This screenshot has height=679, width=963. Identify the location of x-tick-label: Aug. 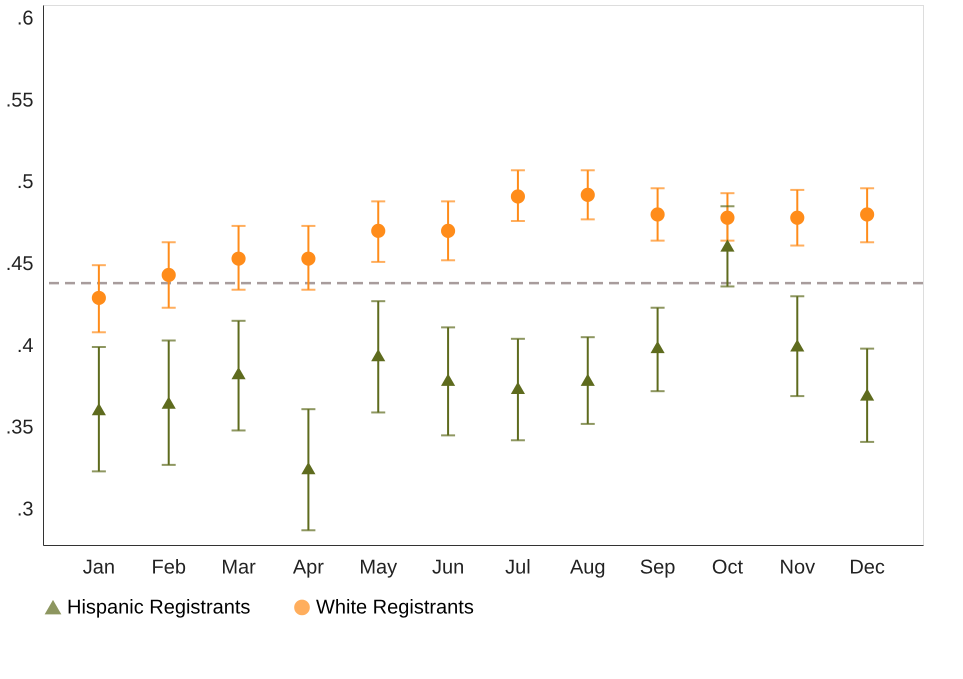
(588, 567).